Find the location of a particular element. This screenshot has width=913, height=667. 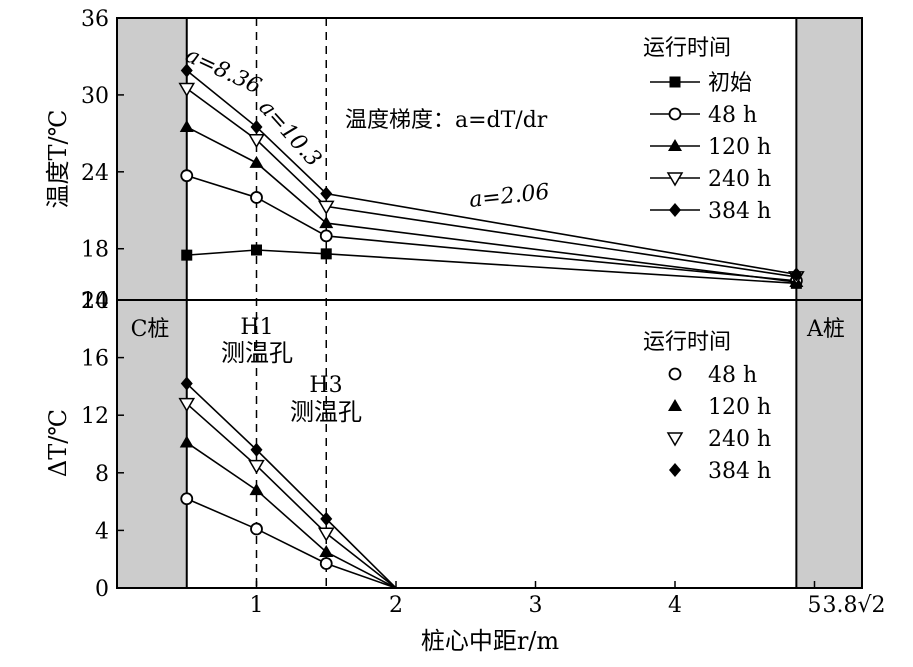

top-y-axis-label: 温度T/℃ is located at coordinates (58, 159).